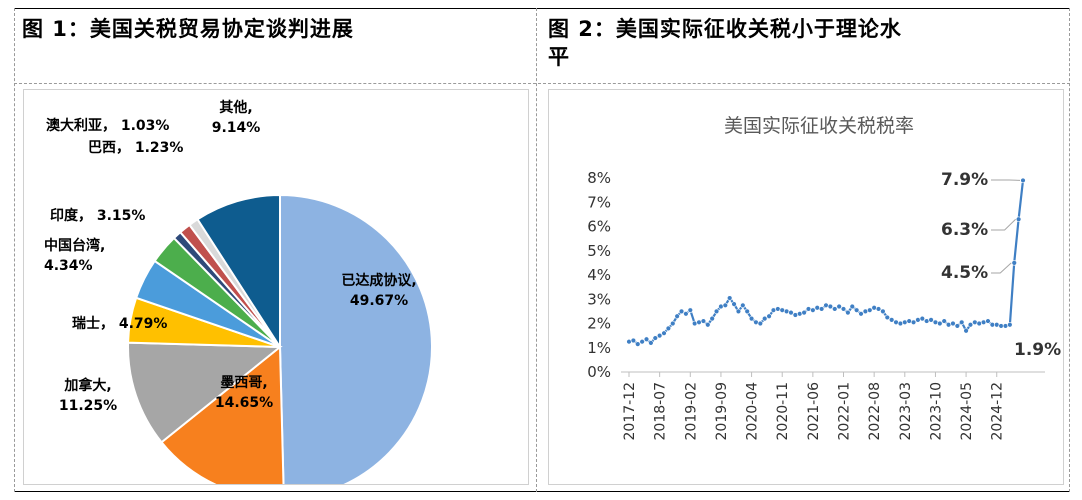  What do you see at coordinates (630, 411) in the screenshot?
I see `x-tick-0: 2017-12` at bounding box center [630, 411].